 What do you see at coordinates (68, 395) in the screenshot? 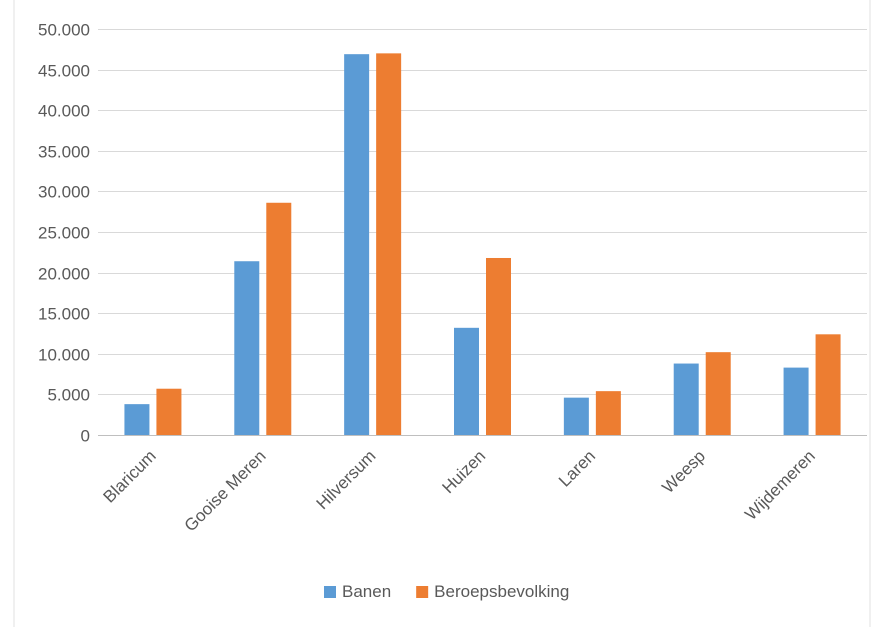
I see `y-tick-label: 5.000` at bounding box center [68, 395].